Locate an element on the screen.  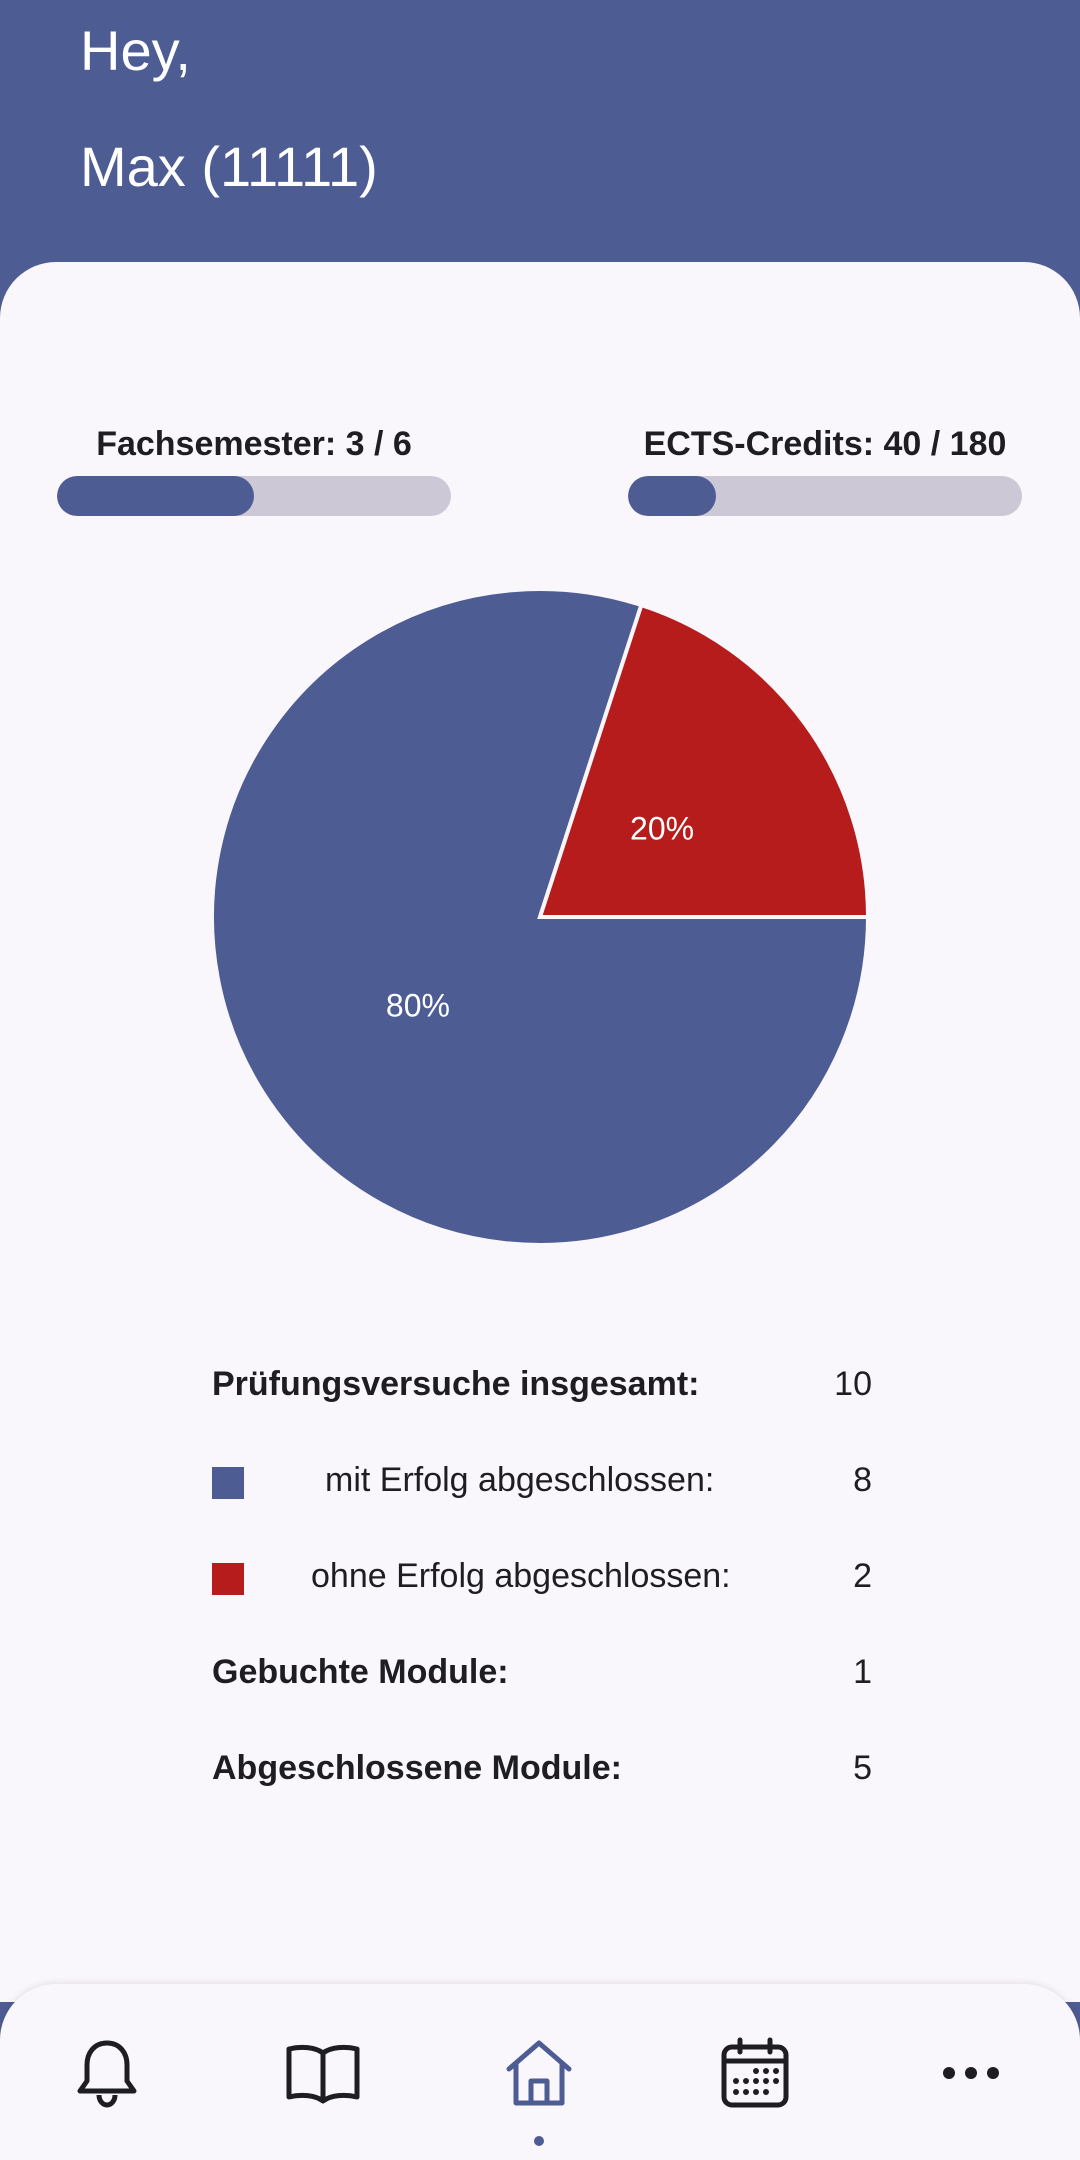
ects-progress: ECTS-Credits: 40 / 180 is located at coordinates (825, 469).